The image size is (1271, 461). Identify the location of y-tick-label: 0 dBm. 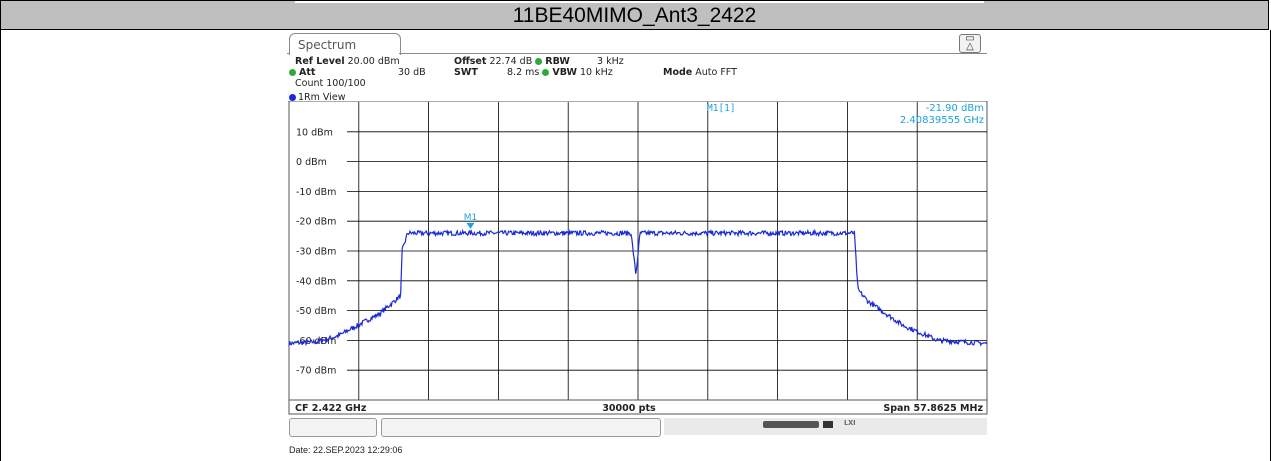
(311, 162).